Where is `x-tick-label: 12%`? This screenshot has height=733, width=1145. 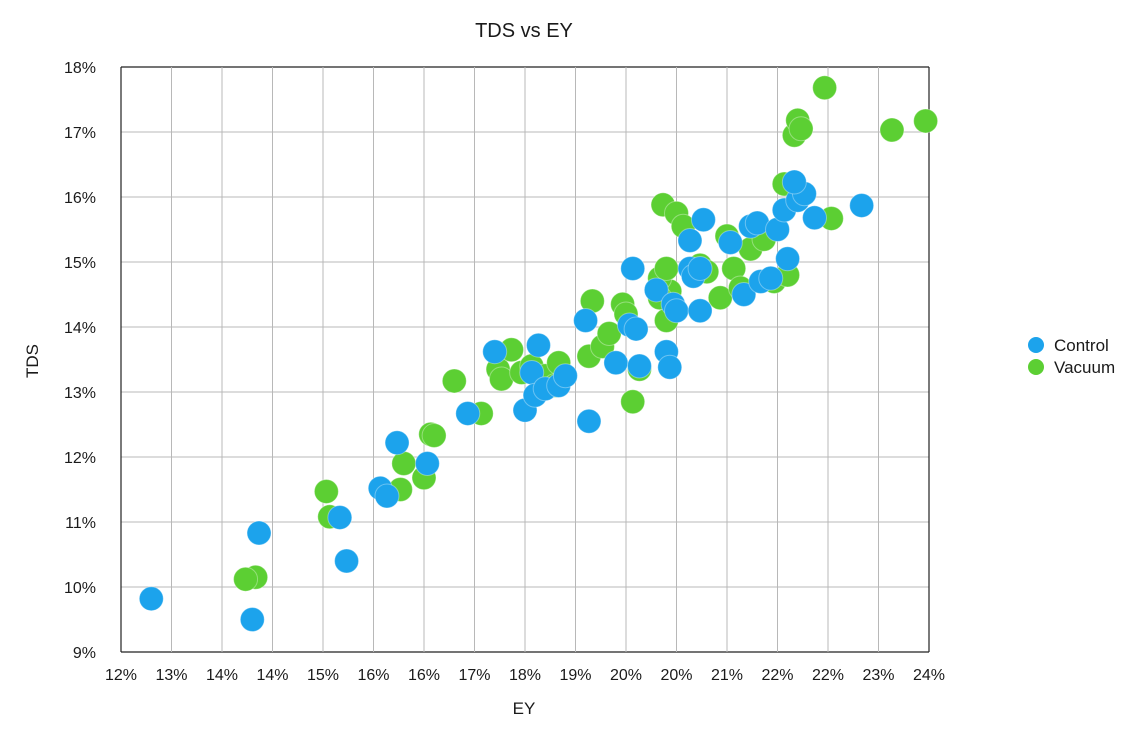 x-tick-label: 12% is located at coordinates (121, 675).